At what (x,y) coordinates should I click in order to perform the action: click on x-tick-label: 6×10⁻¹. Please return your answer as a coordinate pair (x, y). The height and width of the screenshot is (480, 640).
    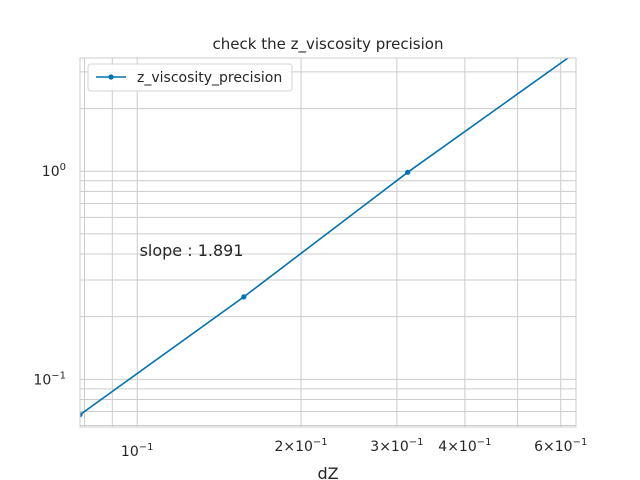
    Looking at the image, I should click on (560, 446).